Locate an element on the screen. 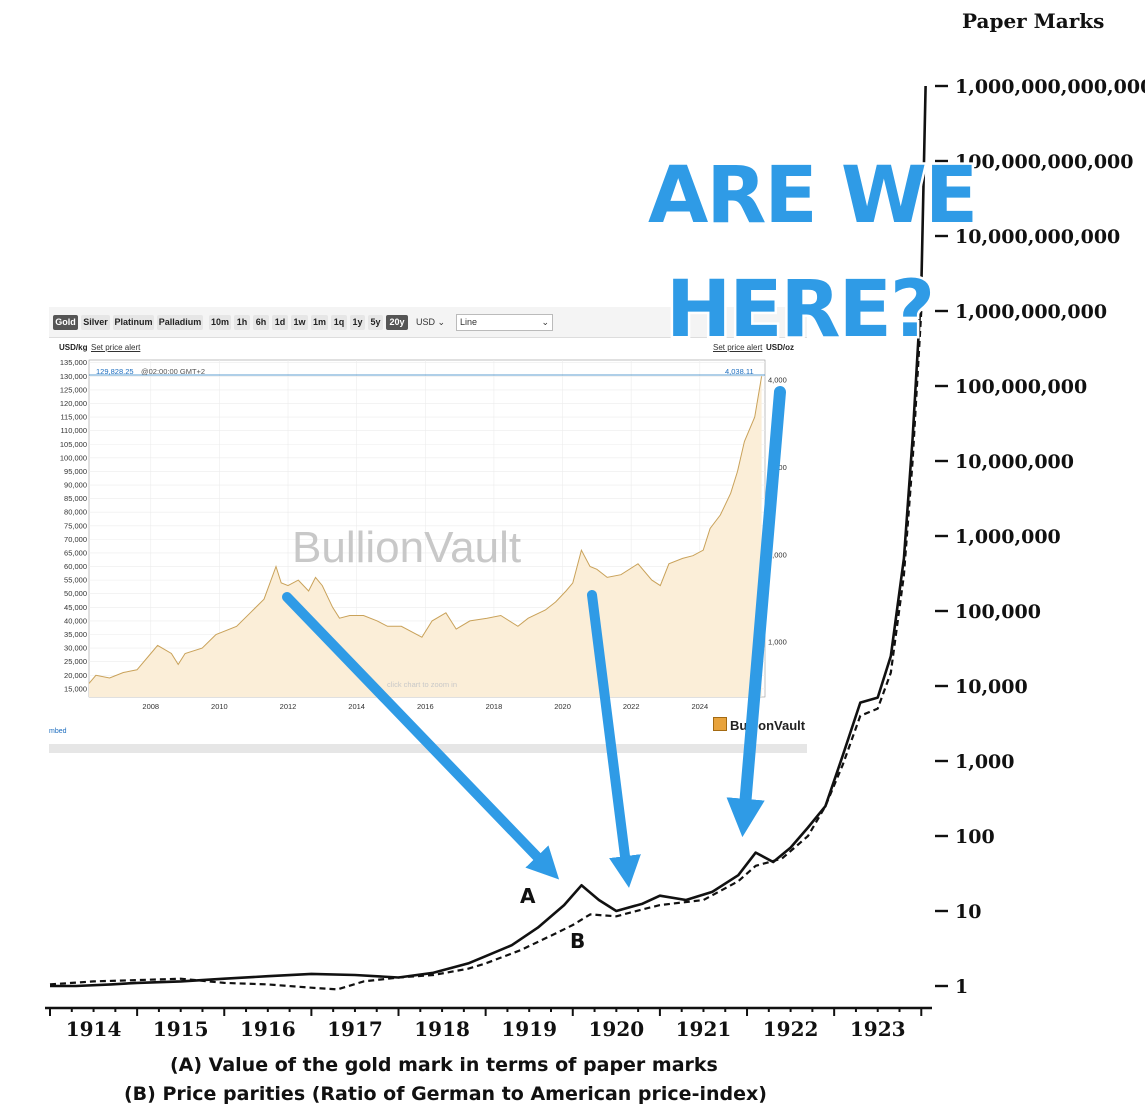 The width and height of the screenshot is (1145, 1111). brand-logo: BullionVault is located at coordinates (759, 725).